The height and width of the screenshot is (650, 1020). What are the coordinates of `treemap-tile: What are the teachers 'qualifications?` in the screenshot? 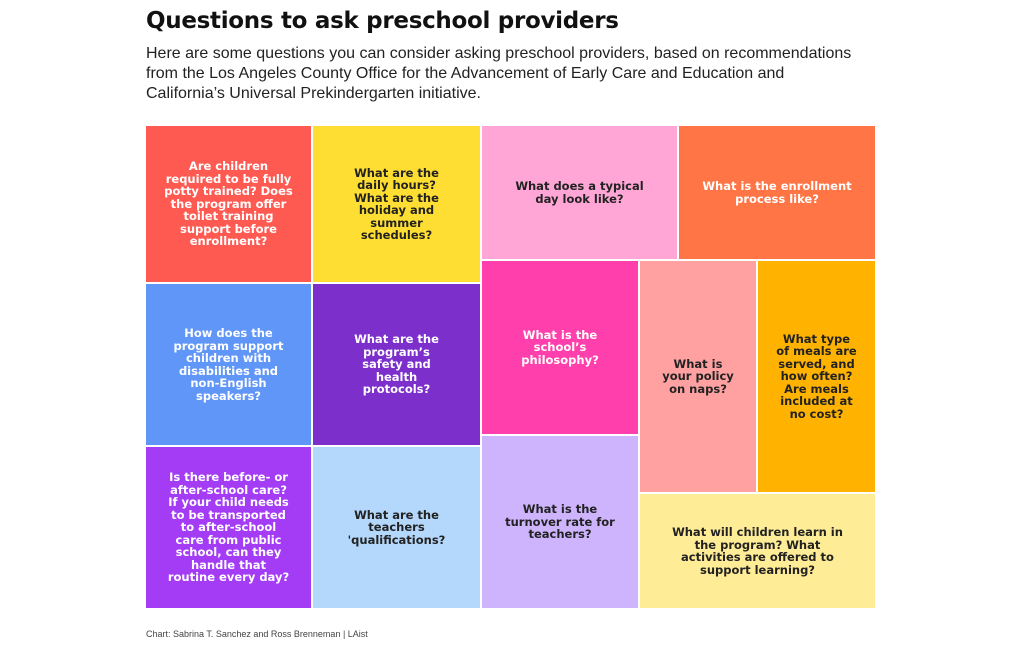 It's located at (396, 527).